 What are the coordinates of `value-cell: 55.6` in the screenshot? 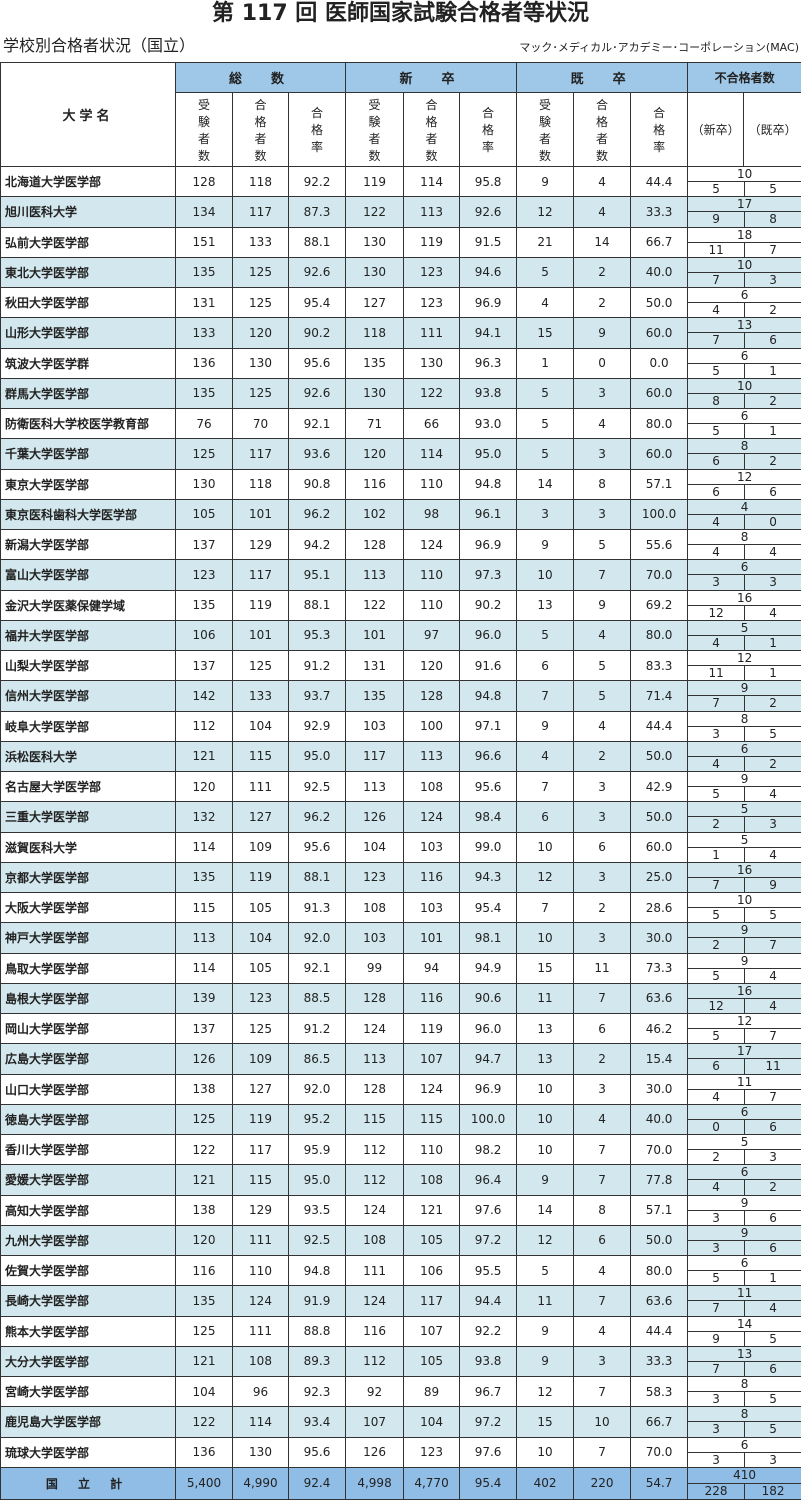 It's located at (659, 544).